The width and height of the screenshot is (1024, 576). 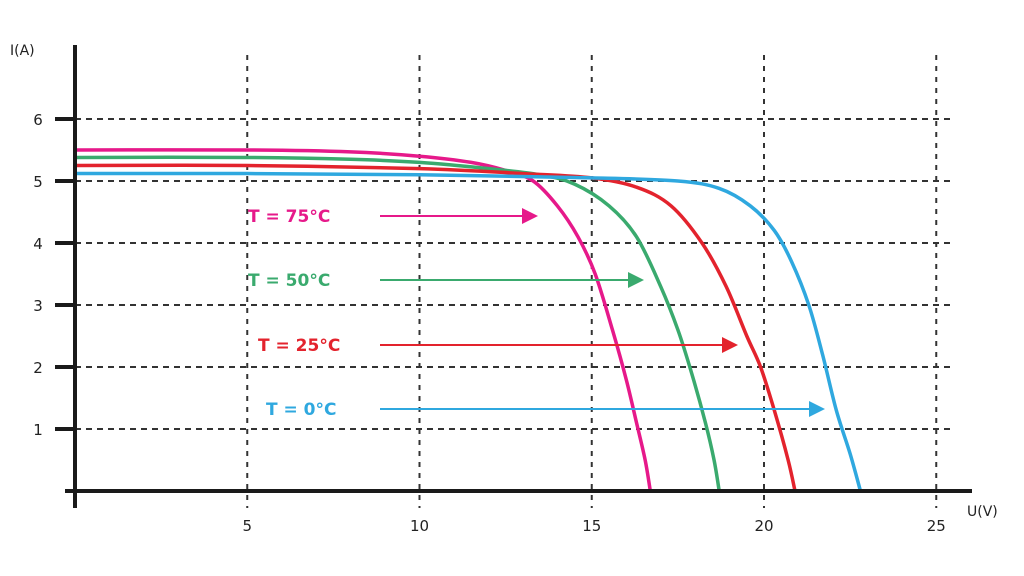 What do you see at coordinates (289, 281) in the screenshot?
I see `legend-label: T = 50°C` at bounding box center [289, 281].